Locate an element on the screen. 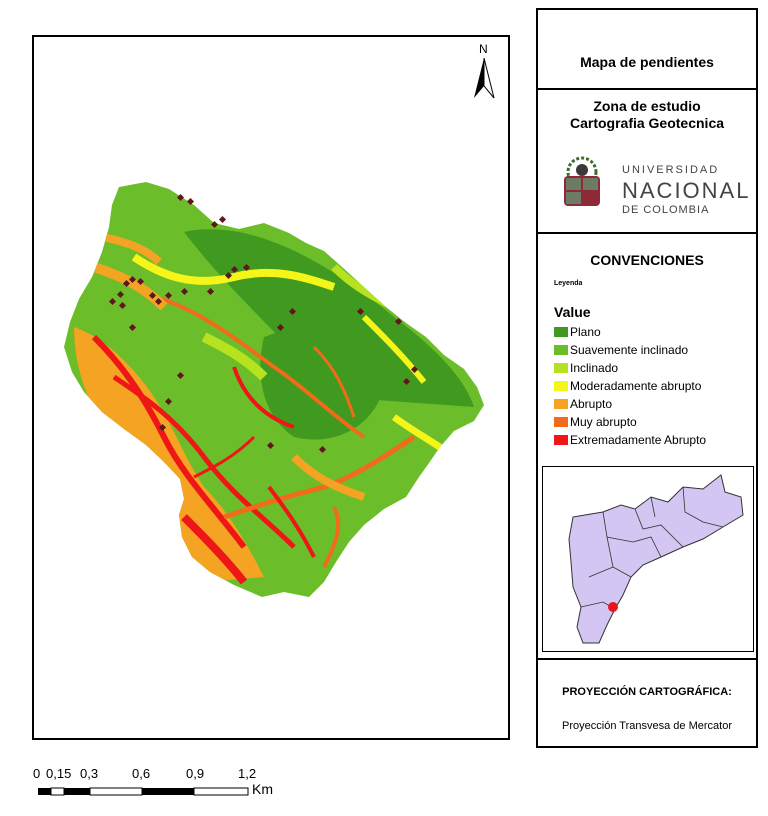 This screenshot has height=816, width=768. legend-item: Moderadamente abrupto is located at coordinates (627, 386).